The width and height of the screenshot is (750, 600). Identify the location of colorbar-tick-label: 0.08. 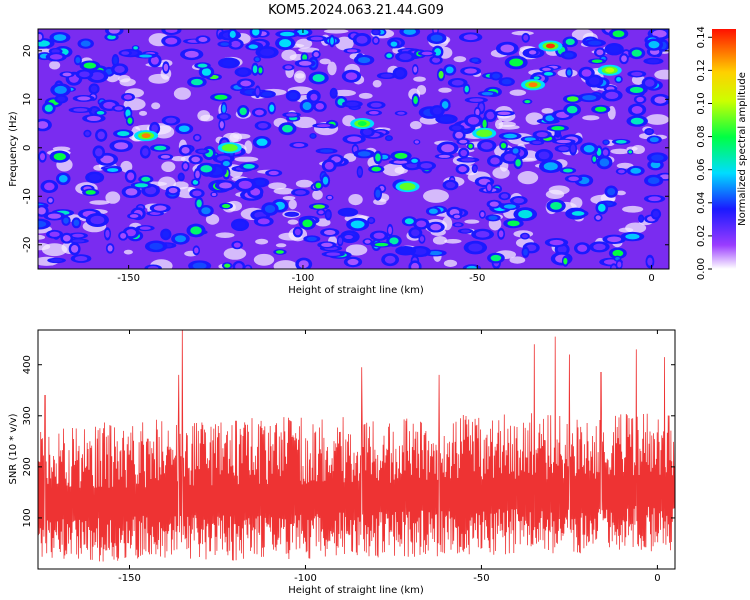
(701, 136).